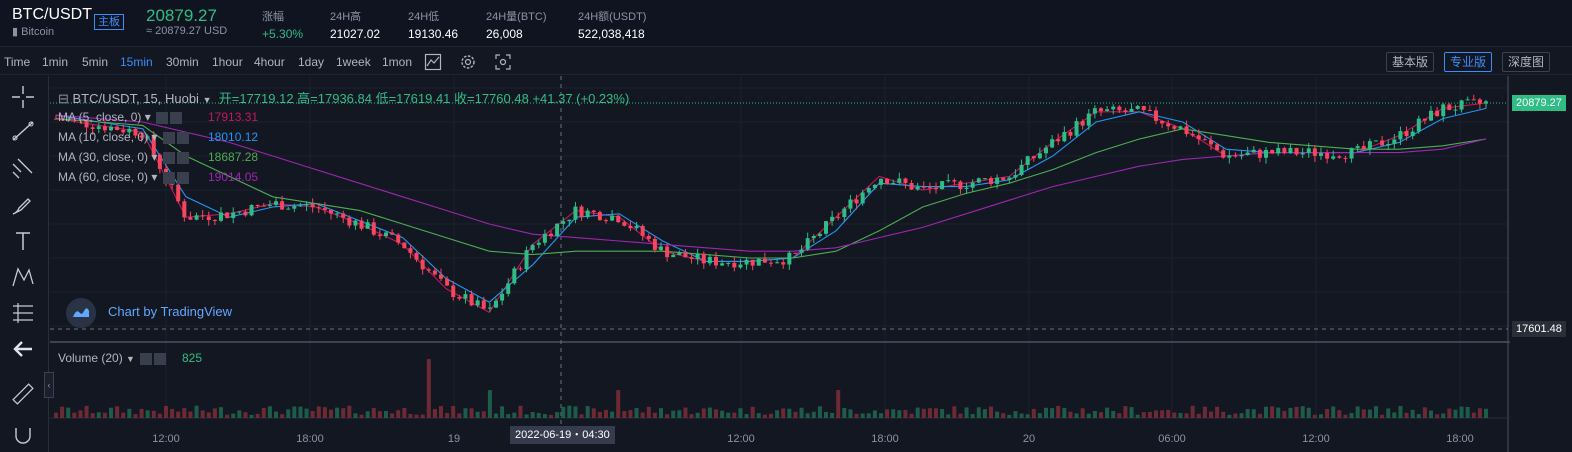 The image size is (1572, 452). What do you see at coordinates (233, 137) in the screenshot?
I see `ma-value: 18010.12` at bounding box center [233, 137].